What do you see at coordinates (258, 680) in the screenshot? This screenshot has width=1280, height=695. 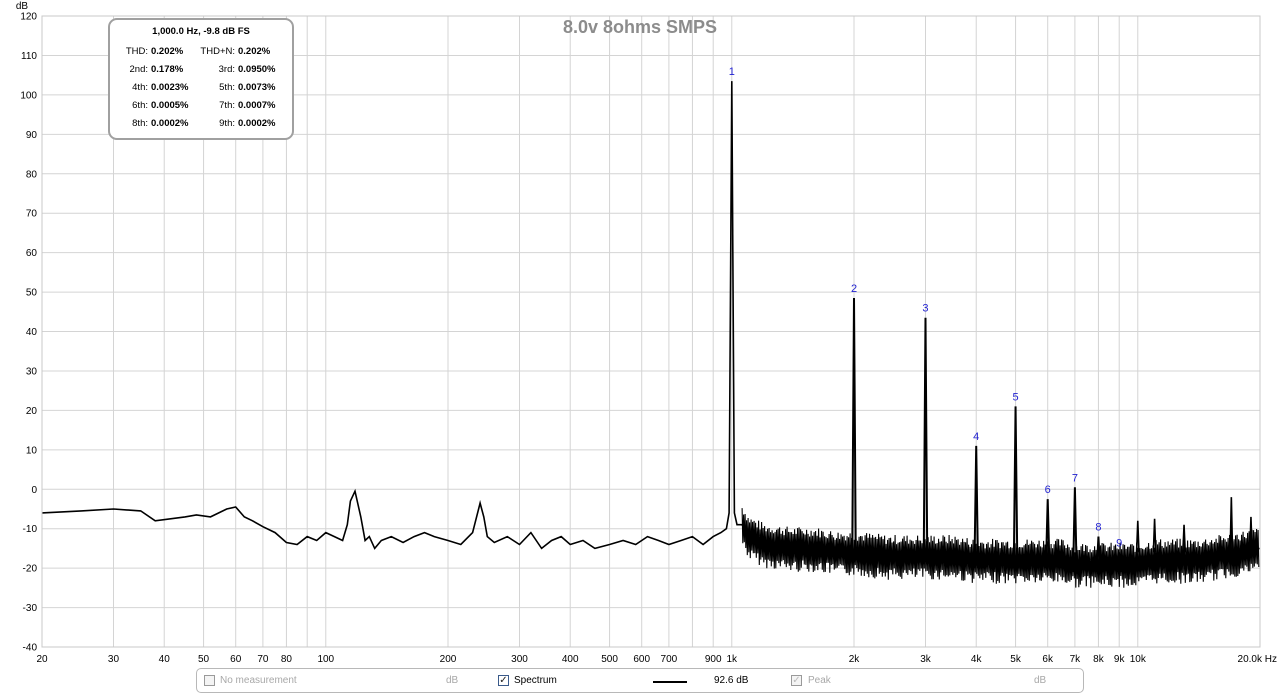 I see `no-measurement-label: No measurement` at bounding box center [258, 680].